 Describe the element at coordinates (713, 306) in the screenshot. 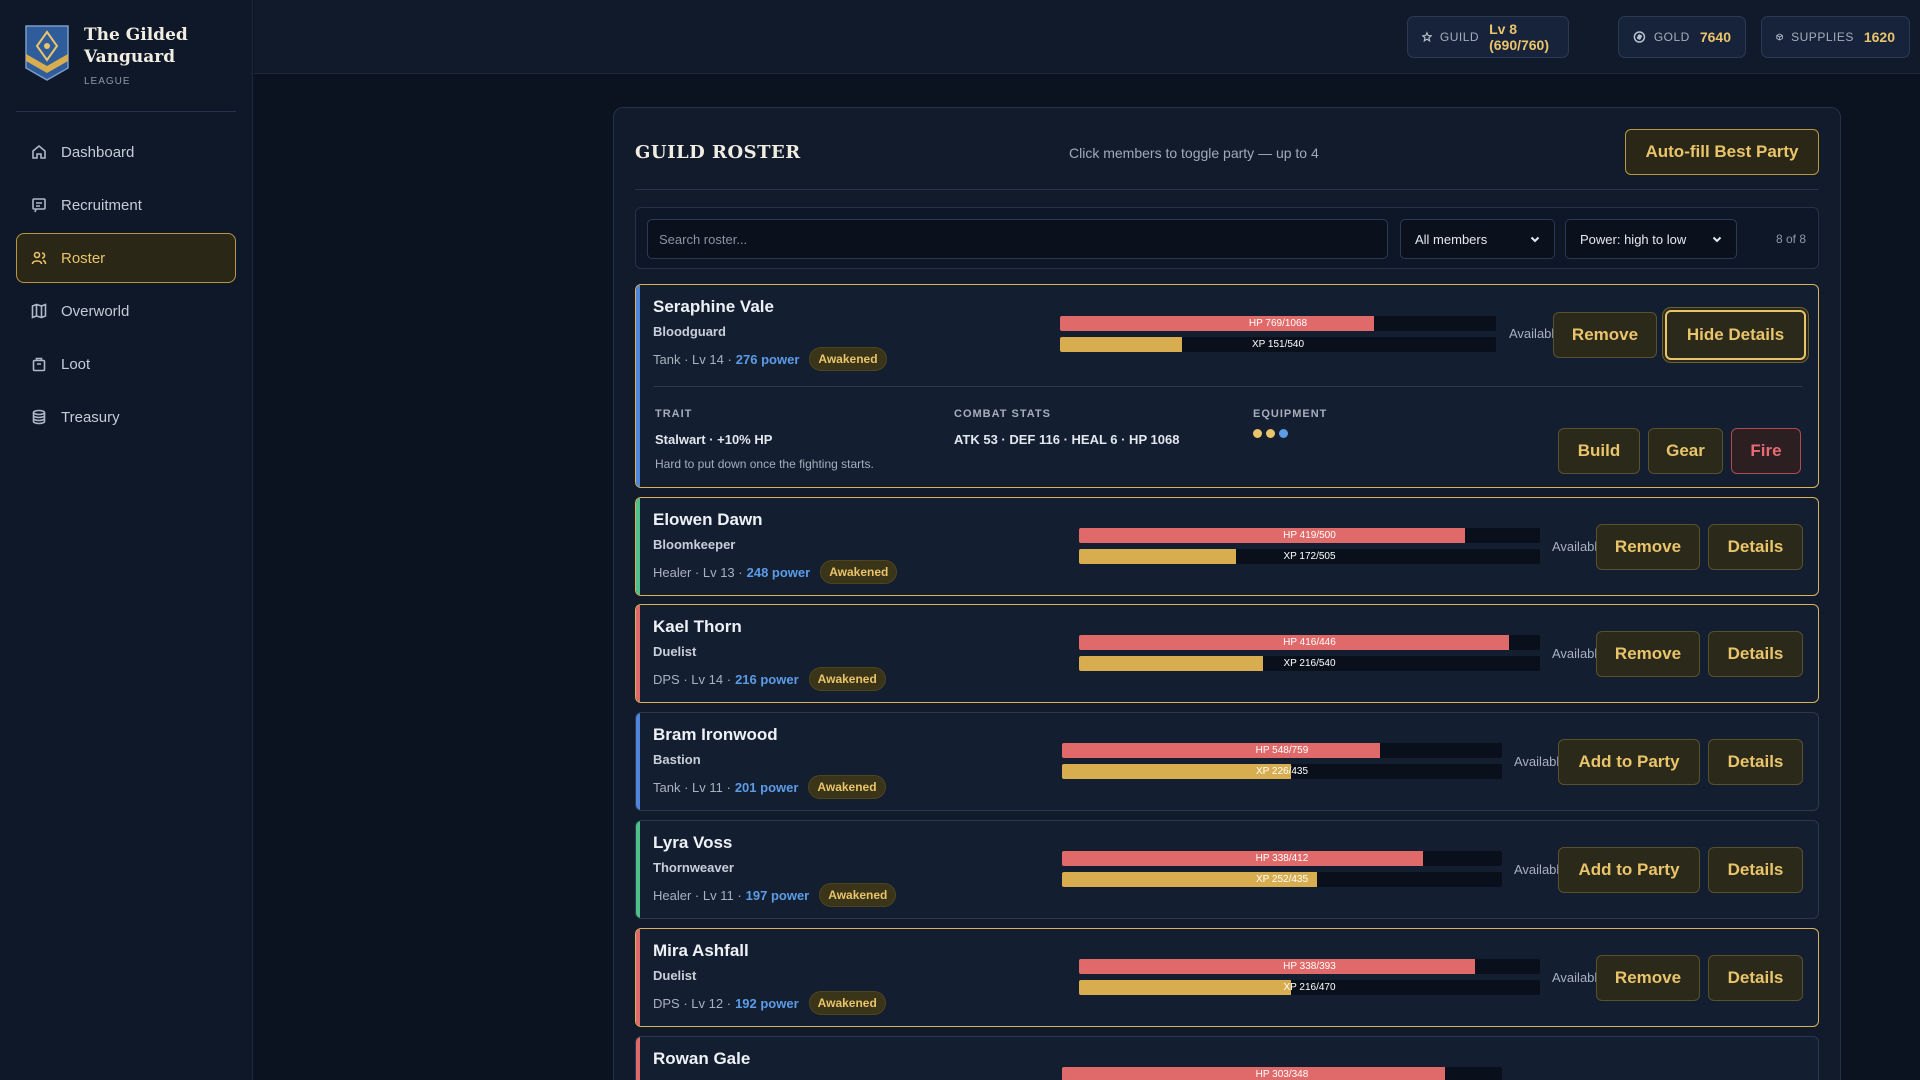

I see `member-name: Seraphine Vale` at that location.